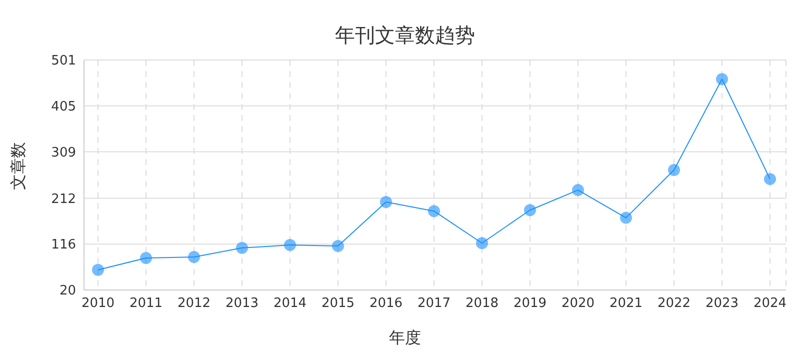  I want to click on x-tick-label: 2012, so click(194, 304).